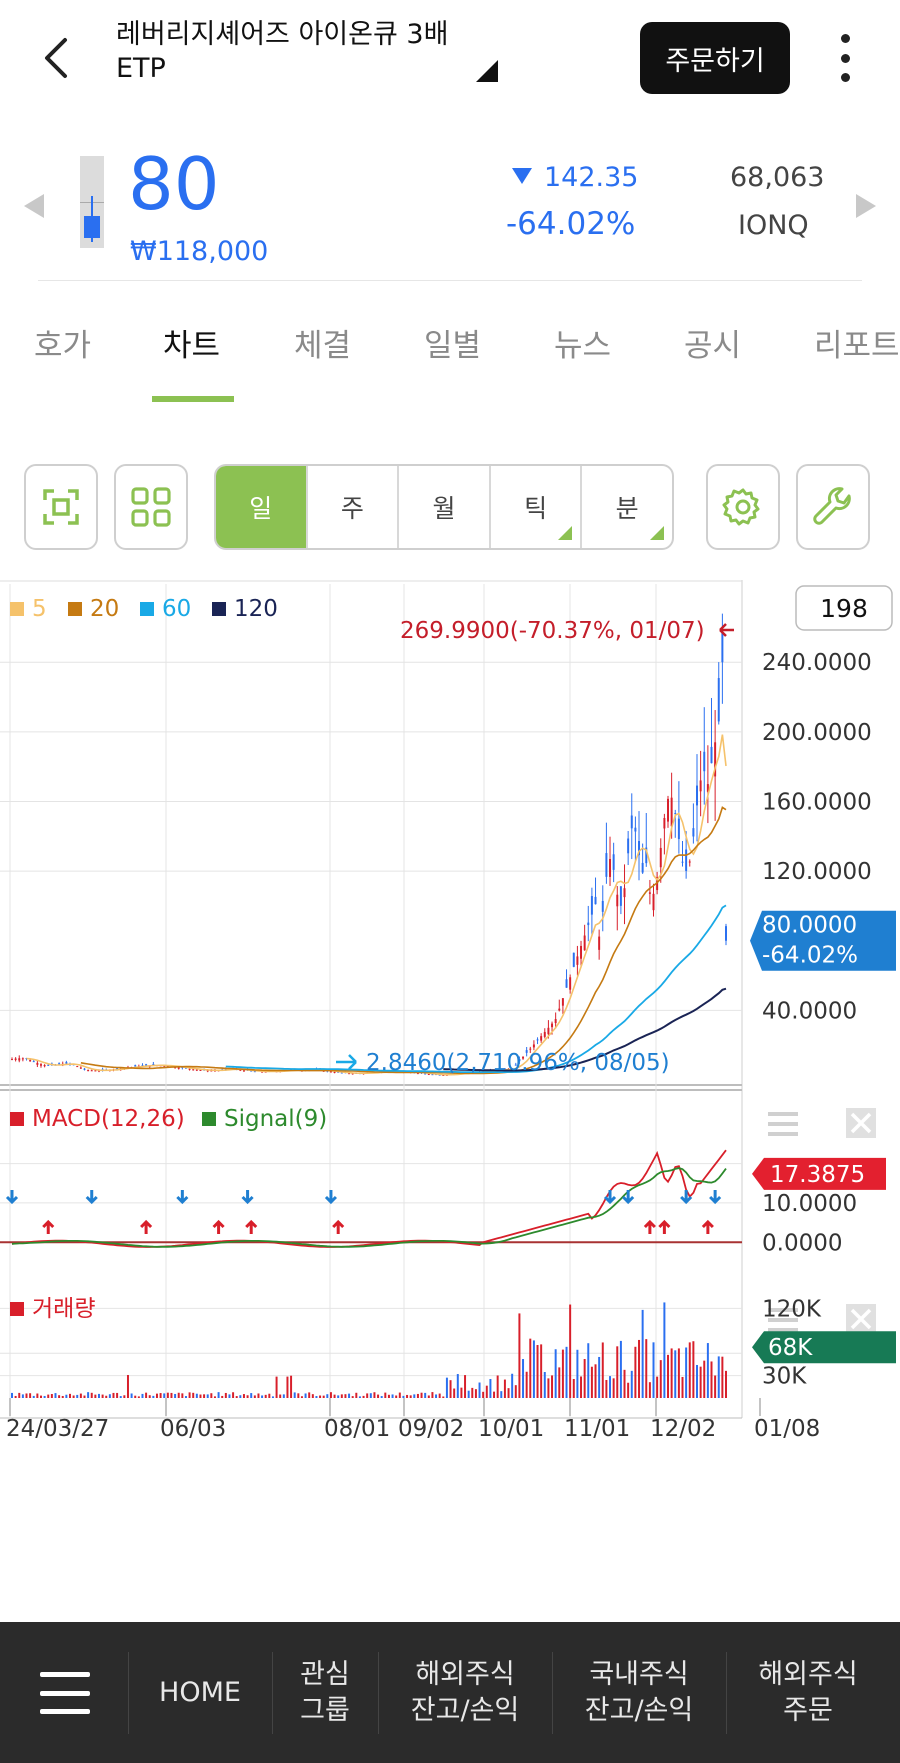 Image resolution: width=900 pixels, height=1763 pixels. Describe the element at coordinates (369, 1207) in the screenshot. I see `signal-line` at that location.